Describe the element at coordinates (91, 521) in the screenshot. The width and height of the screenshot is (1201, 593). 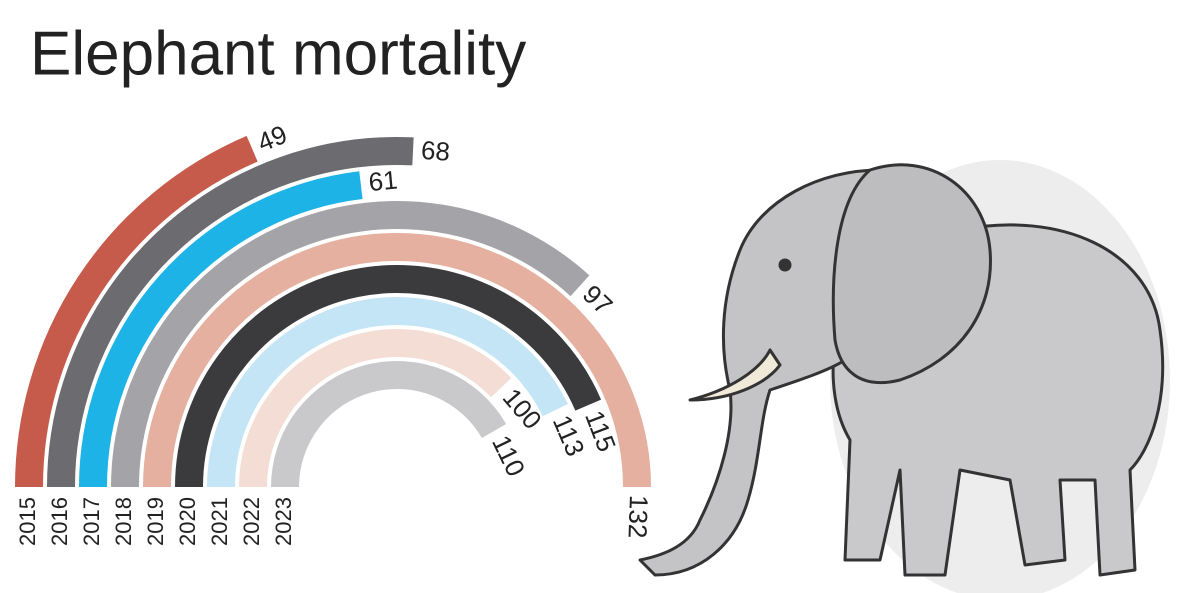
I see `year-label: 2017` at that location.